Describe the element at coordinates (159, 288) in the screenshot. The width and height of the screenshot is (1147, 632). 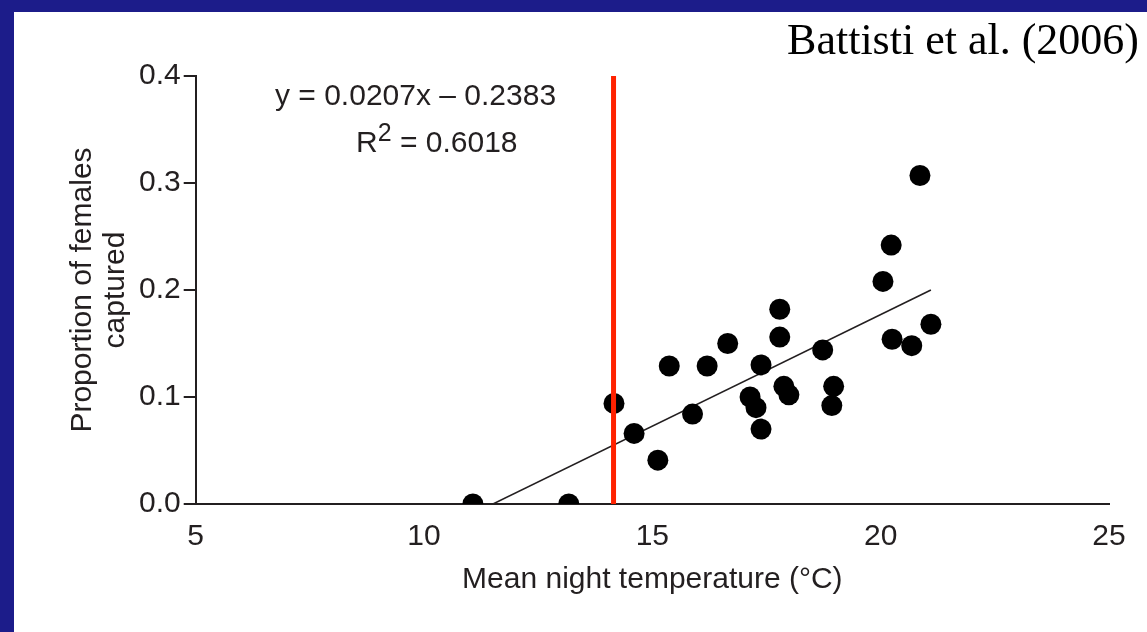
I see `y-tick-label: 0.2` at that location.